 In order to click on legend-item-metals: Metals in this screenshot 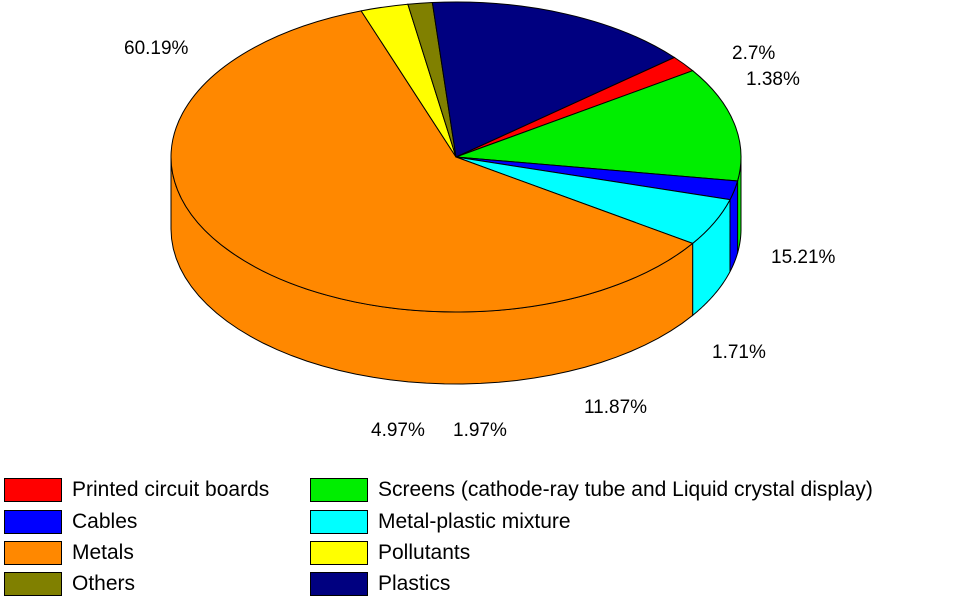, I will do `click(69, 553)`.